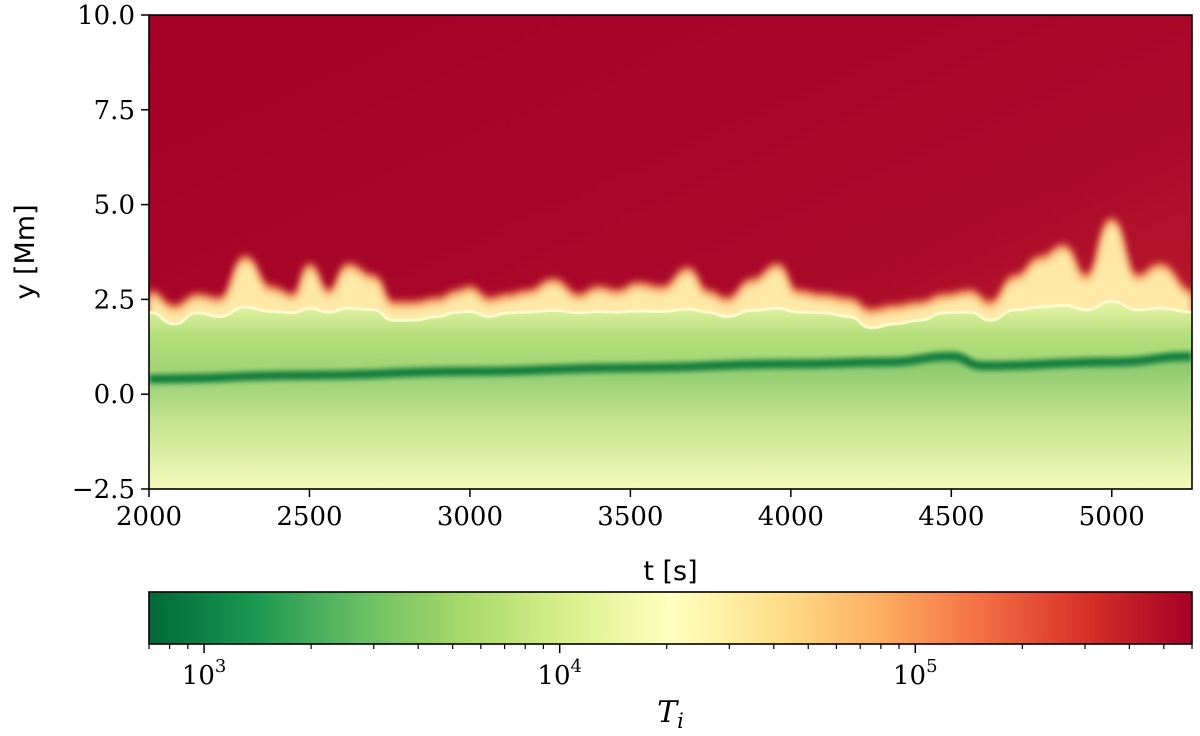  I want to click on x-tick-label: 4000, so click(791, 517).